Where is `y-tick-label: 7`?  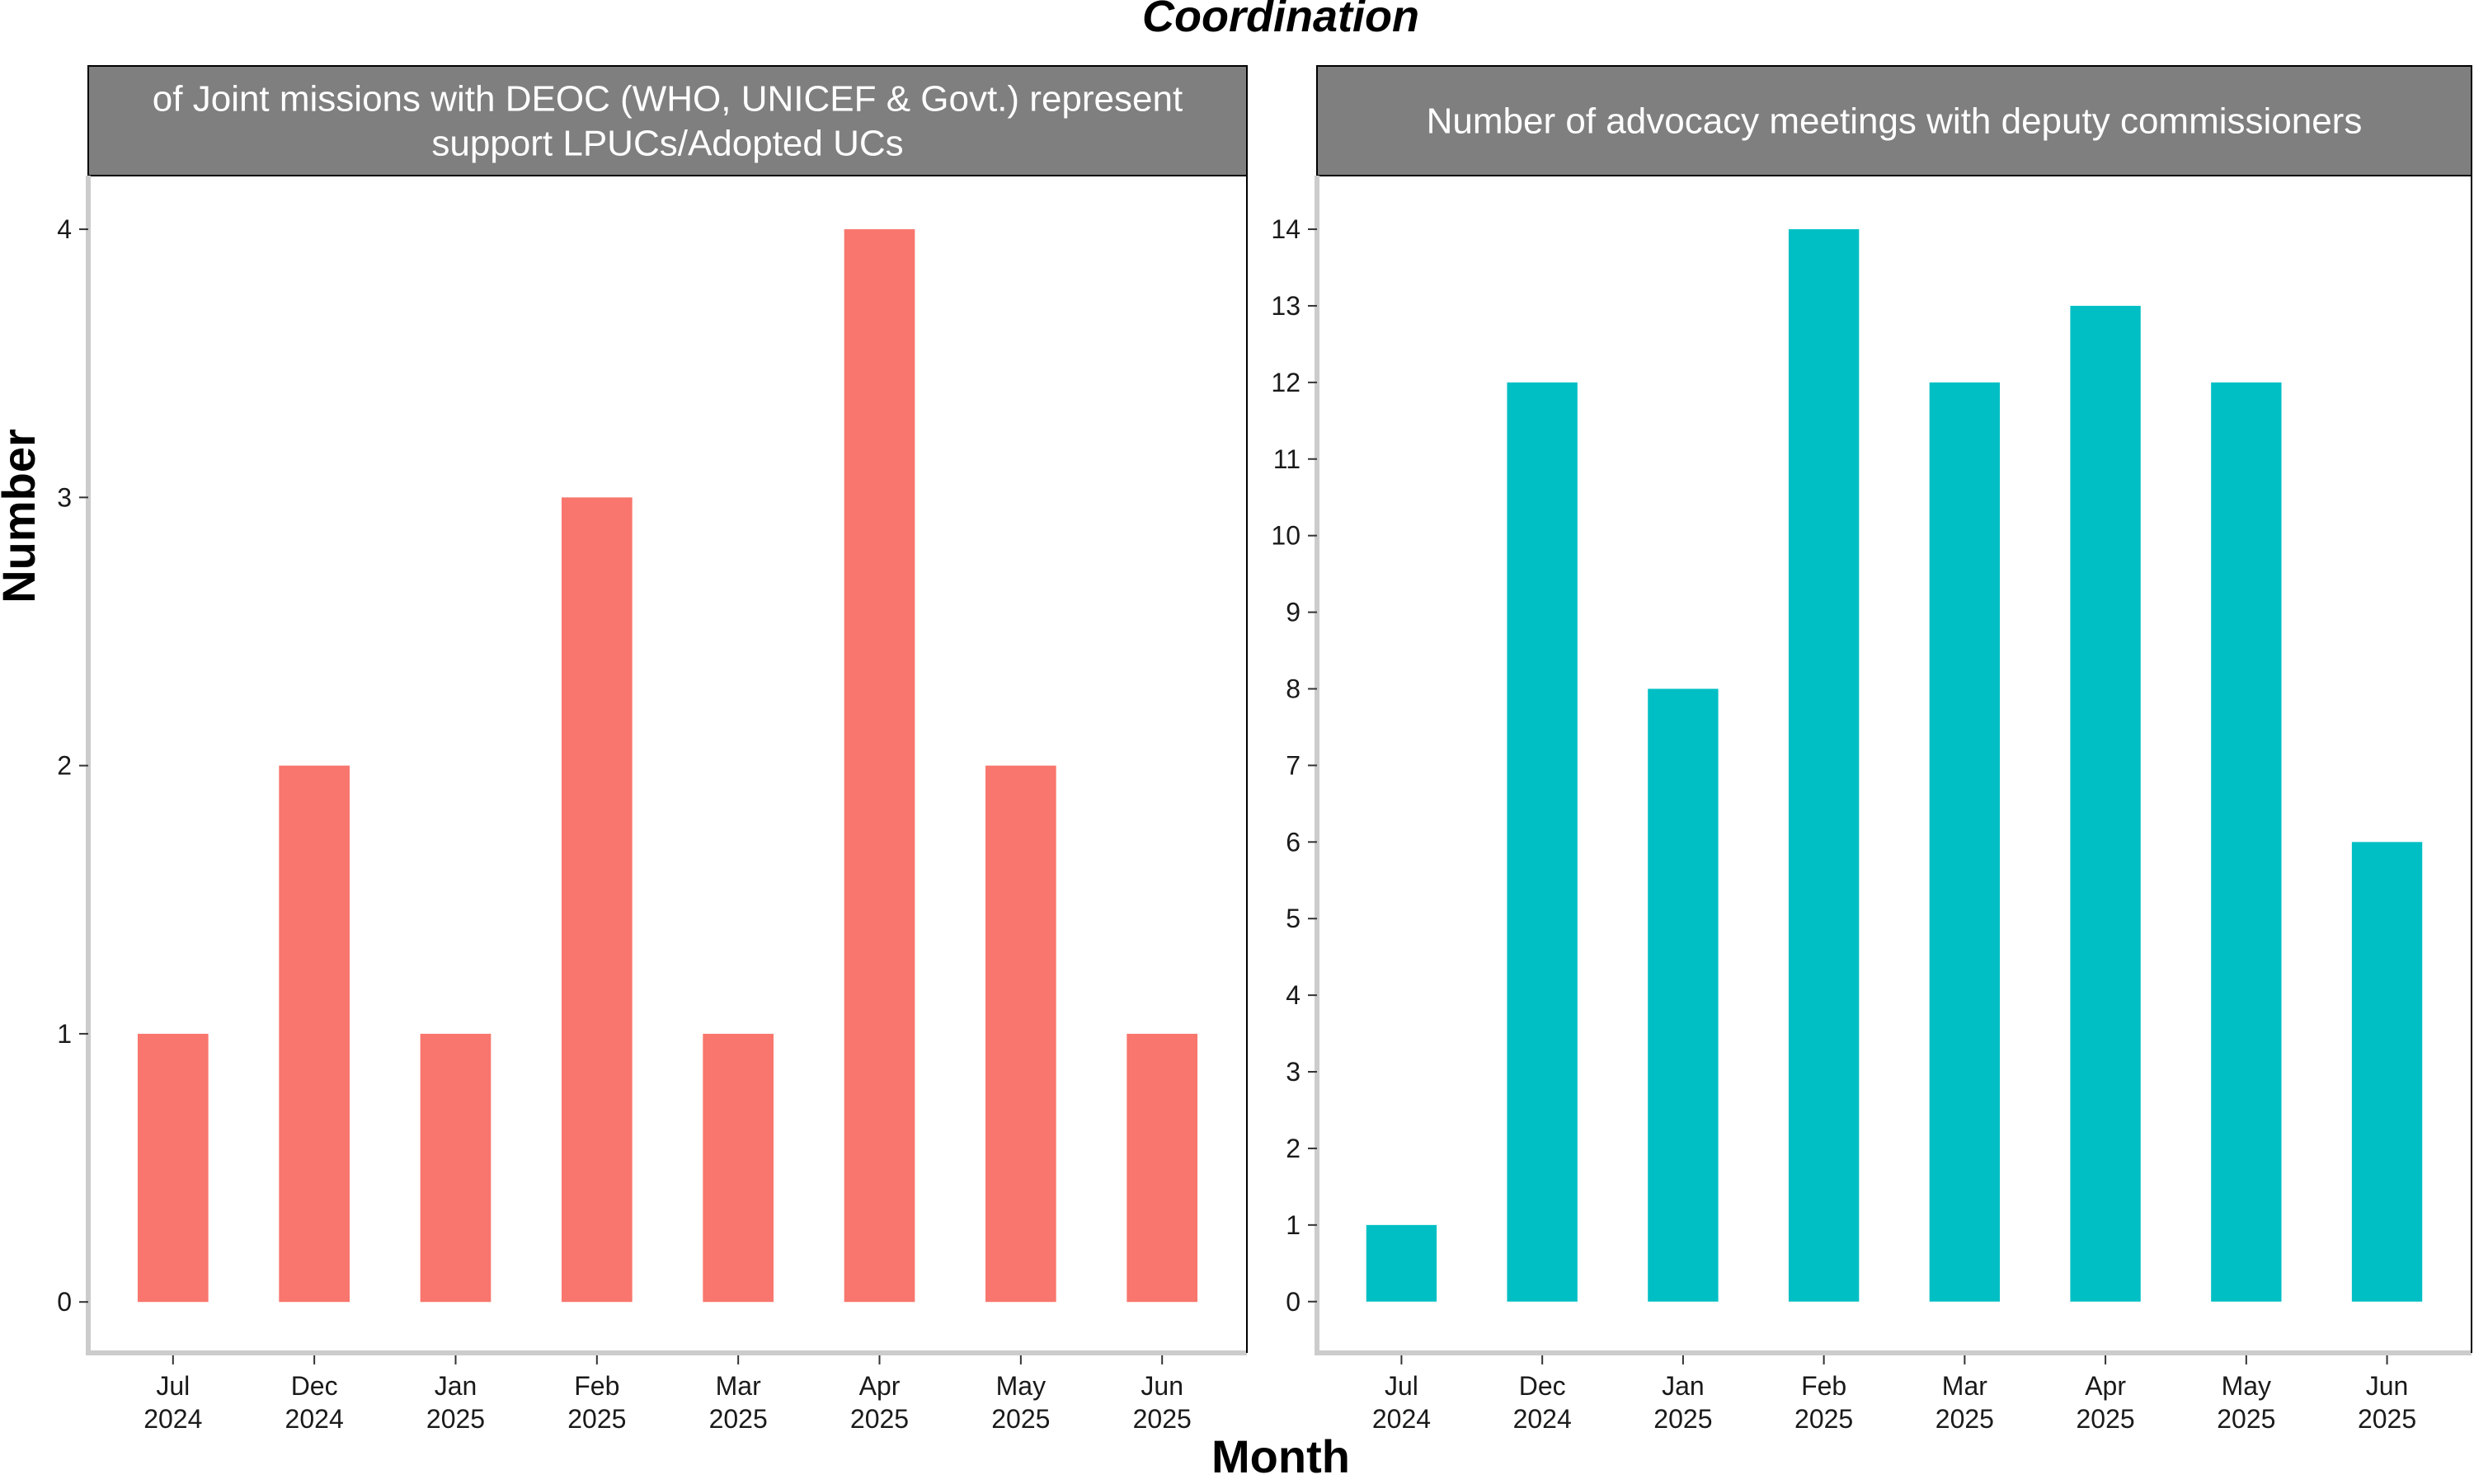
y-tick-label: 7 is located at coordinates (1293, 765).